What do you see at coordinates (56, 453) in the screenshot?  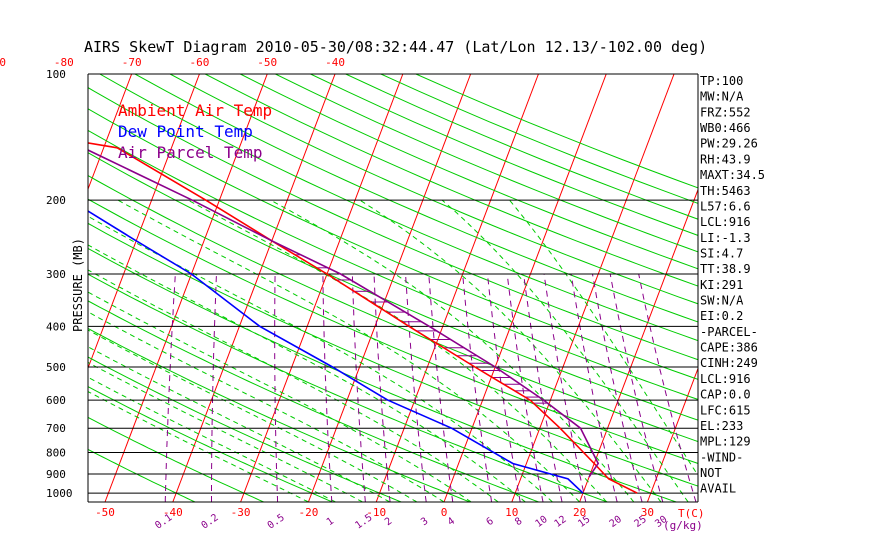 I see `pressure-tick-label: 800` at bounding box center [56, 453].